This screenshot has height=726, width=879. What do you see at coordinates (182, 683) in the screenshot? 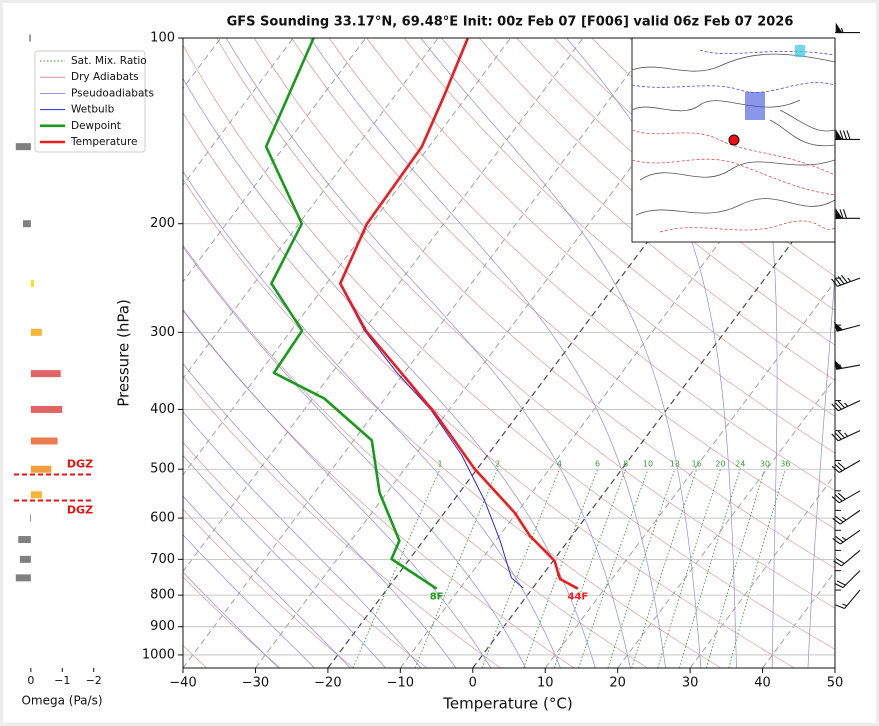
I see `x-tick-label: −40` at bounding box center [182, 683].